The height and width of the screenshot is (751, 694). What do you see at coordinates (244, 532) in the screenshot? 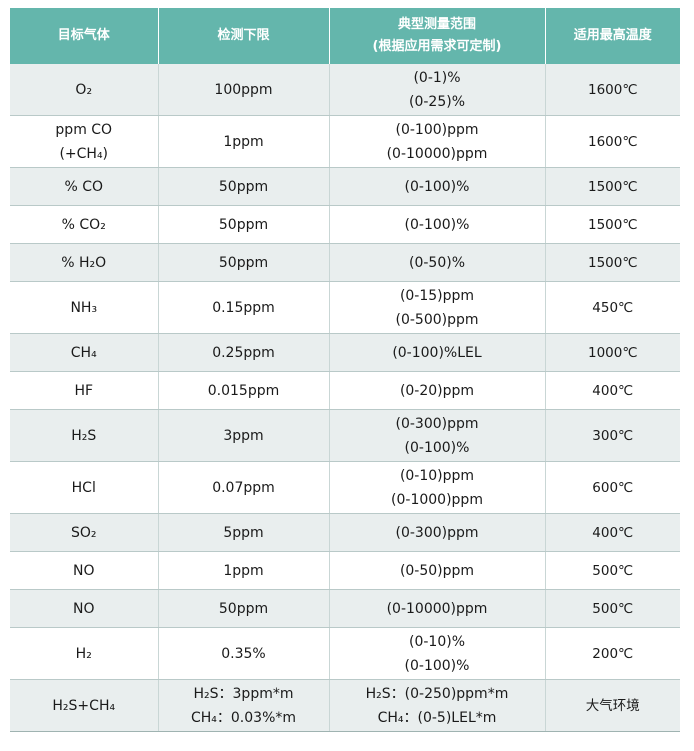
I see `limit-cell: 5ppm` at bounding box center [244, 532].